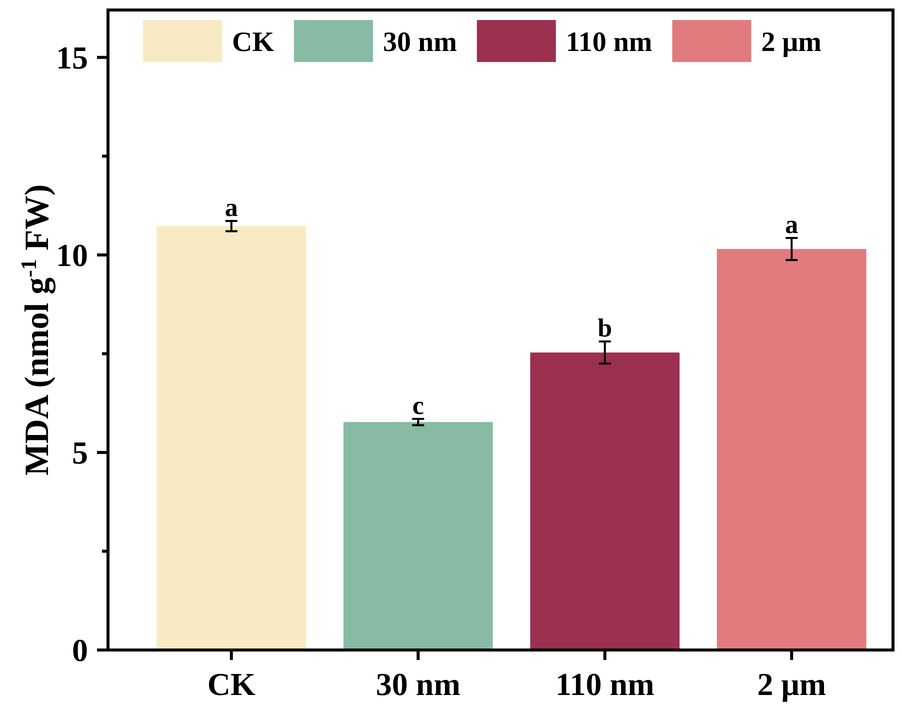 This screenshot has width=902, height=711. Describe the element at coordinates (791, 684) in the screenshot. I see `x-tick-label: 2 μm` at that location.